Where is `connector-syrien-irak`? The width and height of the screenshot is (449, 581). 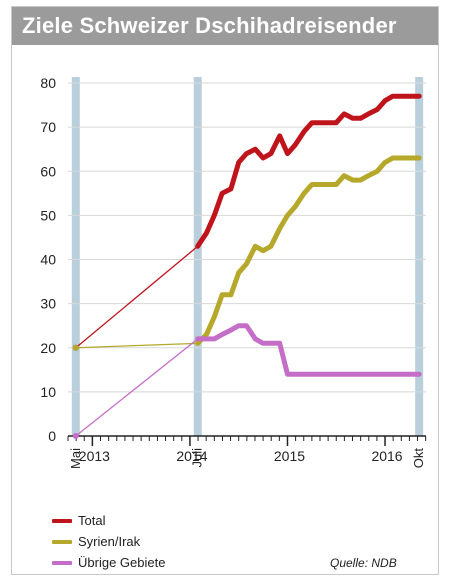 connector-syrien-irak is located at coordinates (136, 345).